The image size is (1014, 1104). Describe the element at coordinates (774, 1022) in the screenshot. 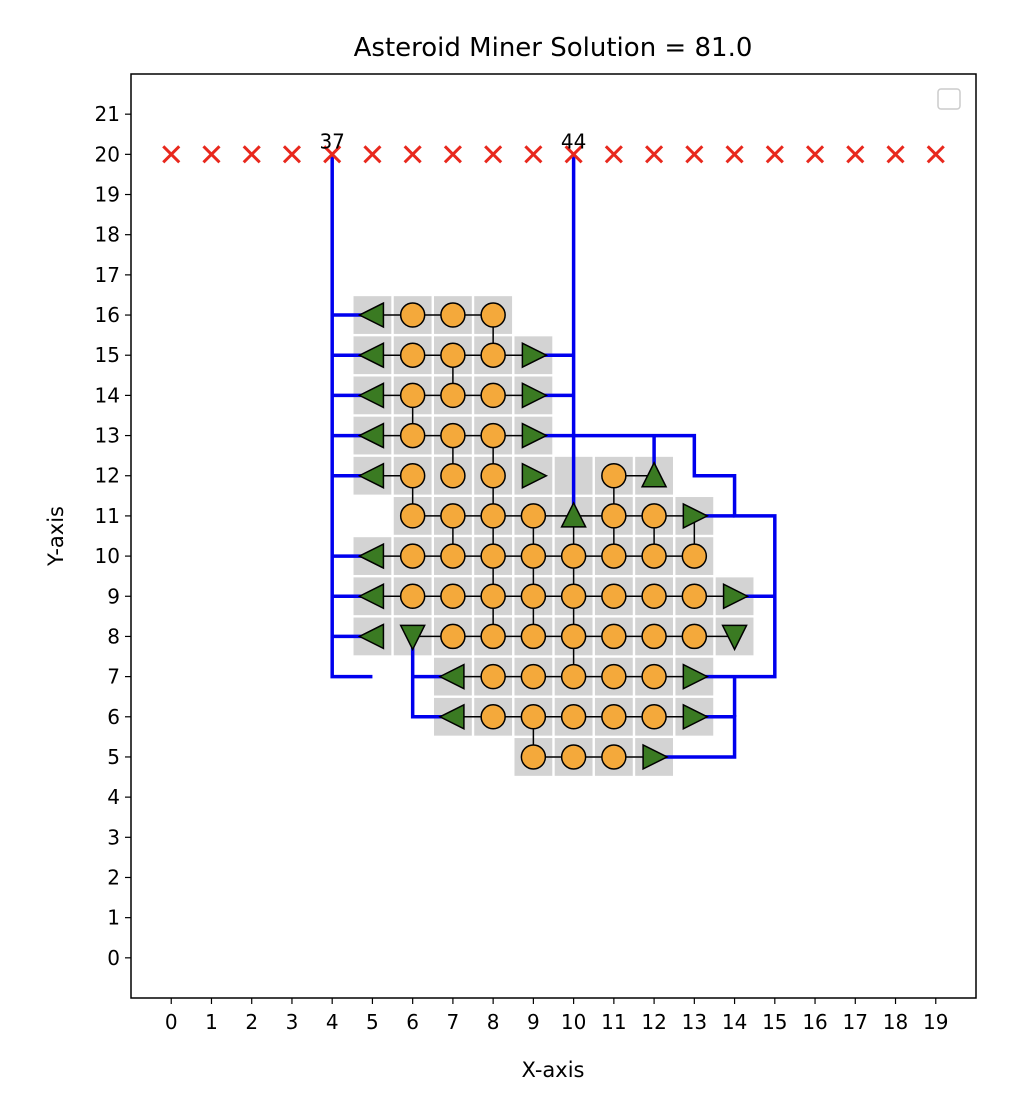

I see `x-tick-label: 15` at that location.